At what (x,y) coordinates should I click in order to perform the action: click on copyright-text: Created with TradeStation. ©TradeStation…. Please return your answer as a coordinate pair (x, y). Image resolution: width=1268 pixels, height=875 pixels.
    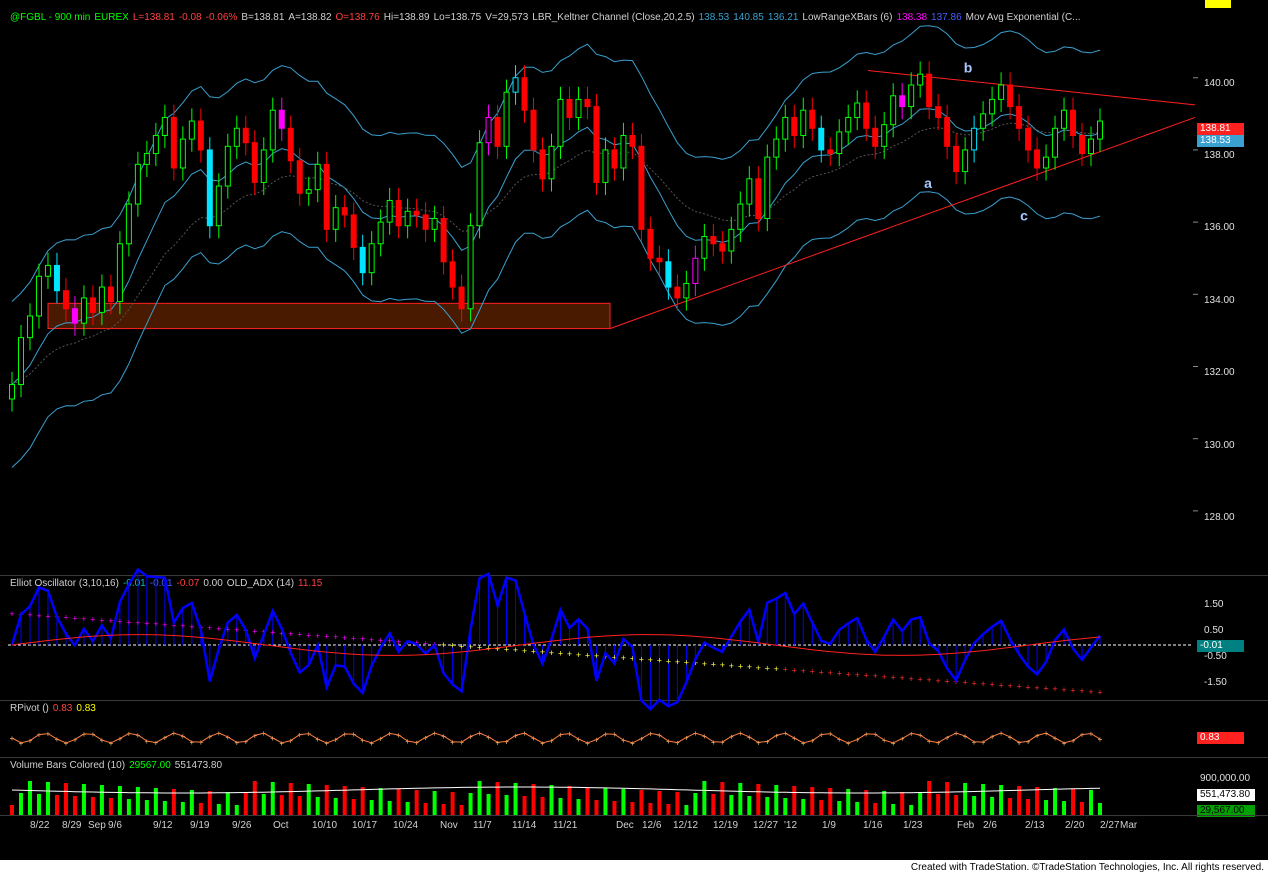
    Looking at the image, I should click on (1087, 867).